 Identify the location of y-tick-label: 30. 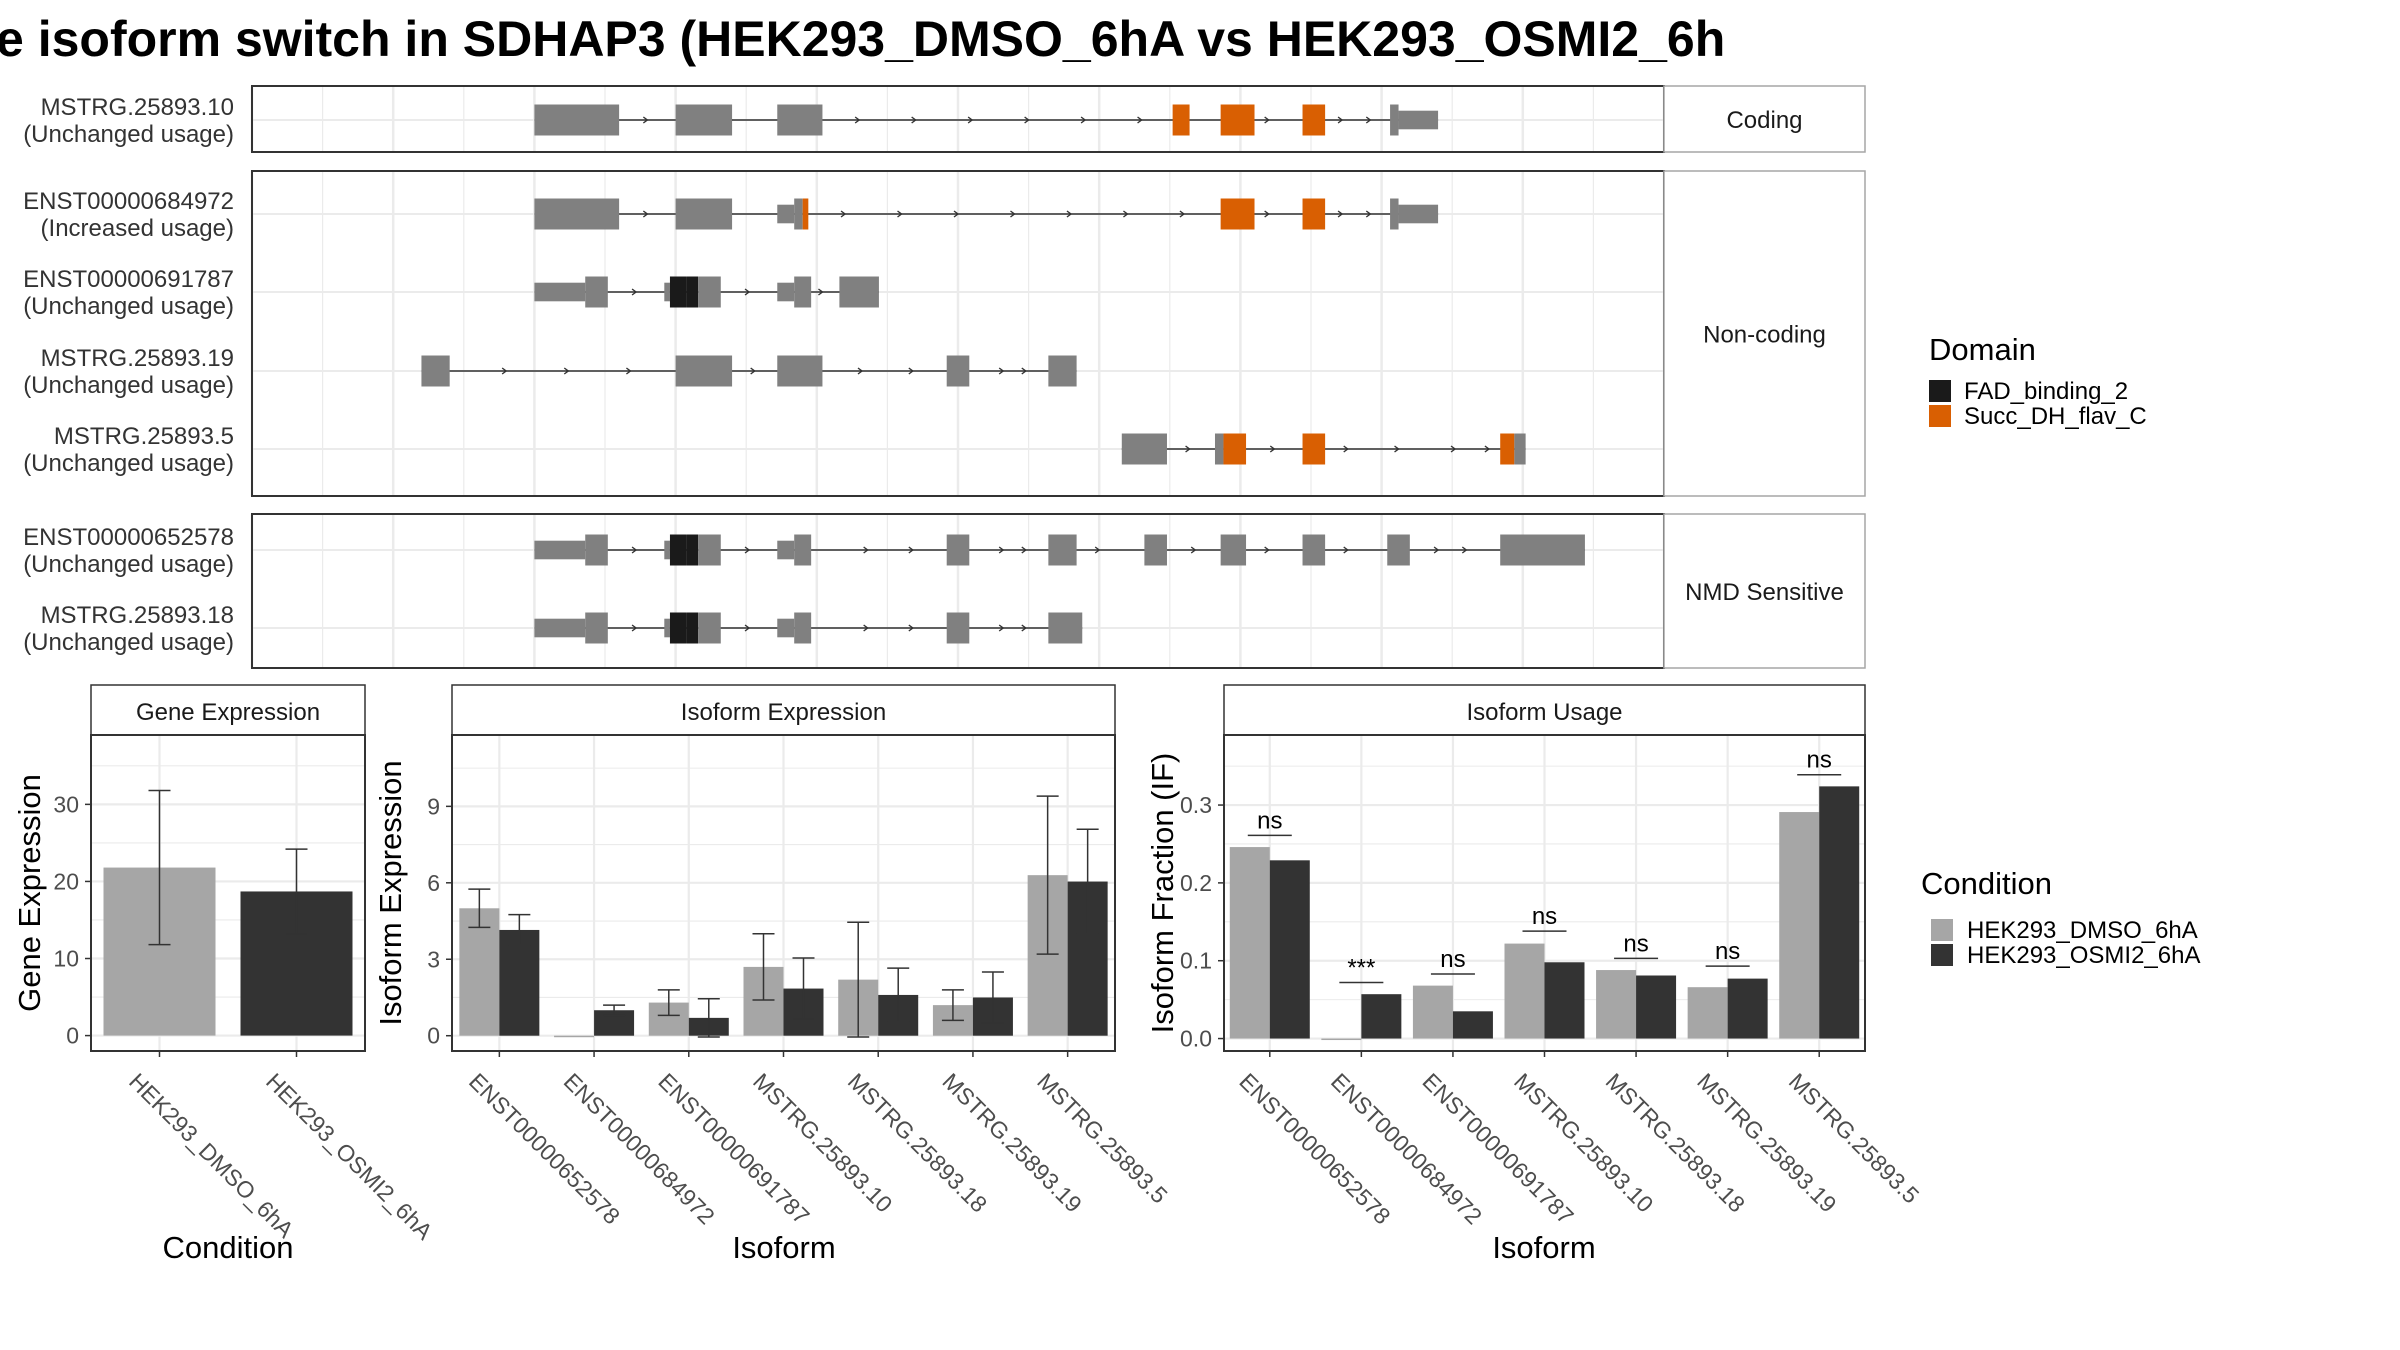
(66, 804).